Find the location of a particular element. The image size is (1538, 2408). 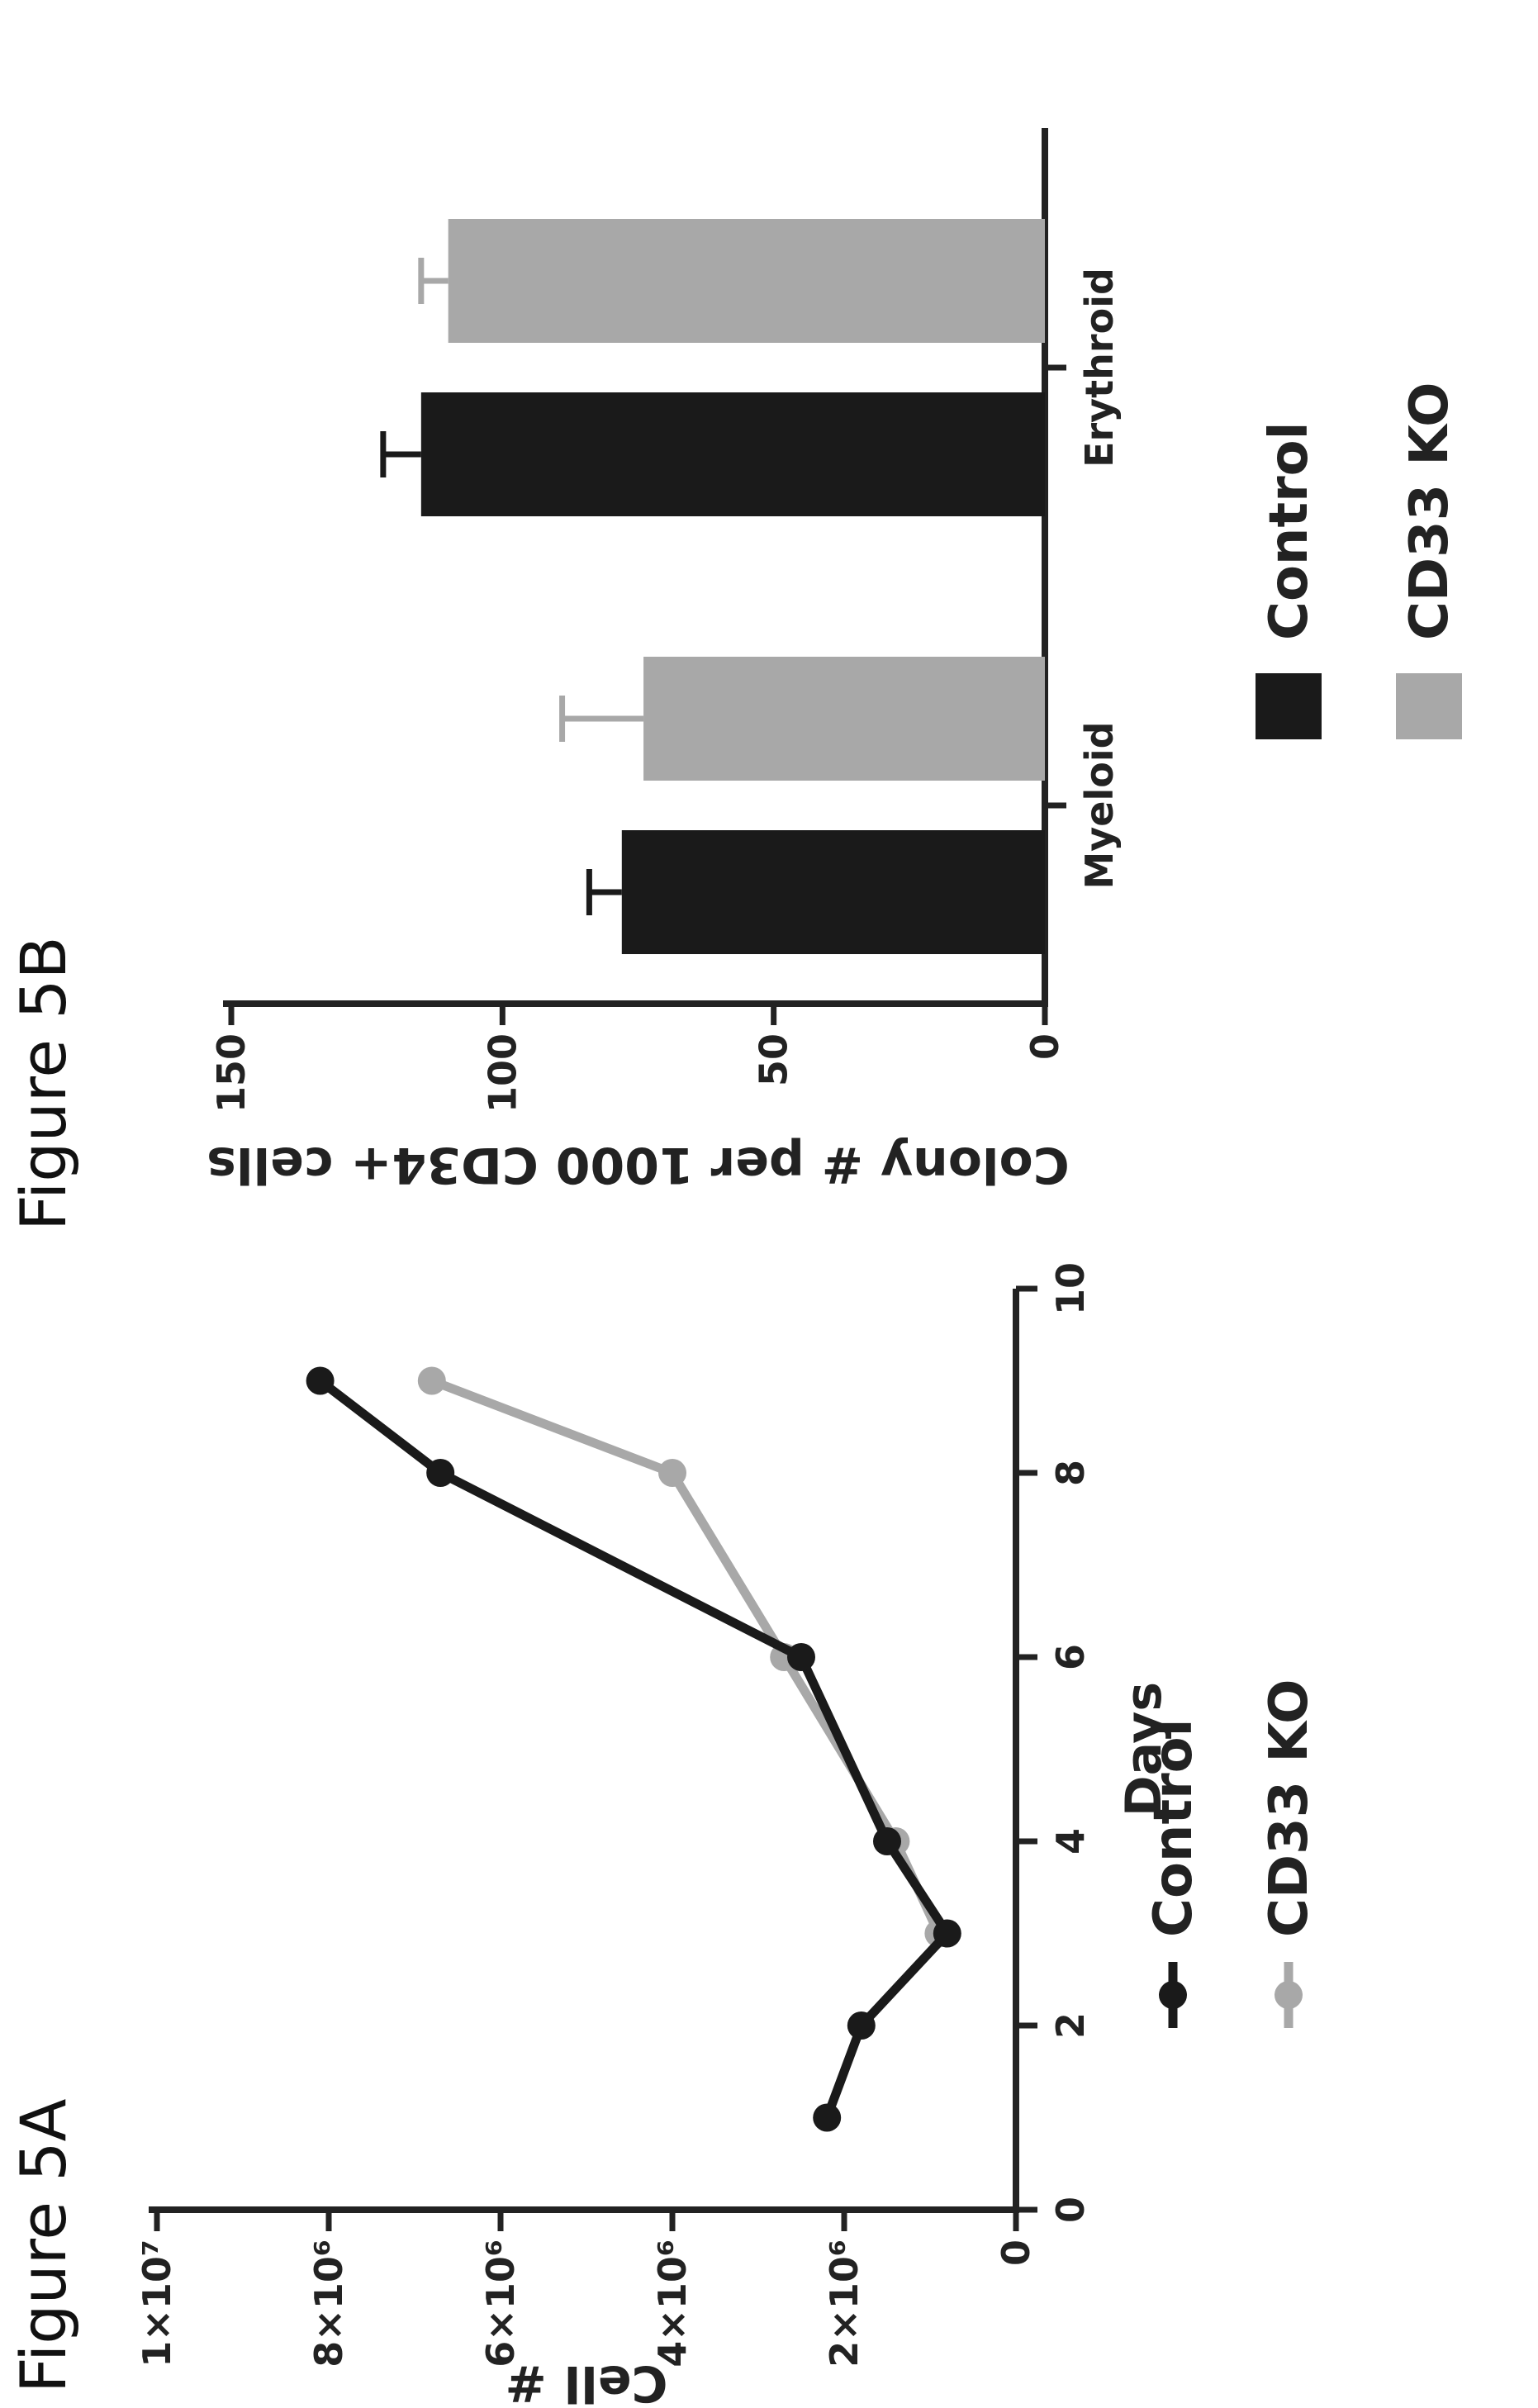

y-tick-label: 2×10⁶ is located at coordinates (844, 2303).